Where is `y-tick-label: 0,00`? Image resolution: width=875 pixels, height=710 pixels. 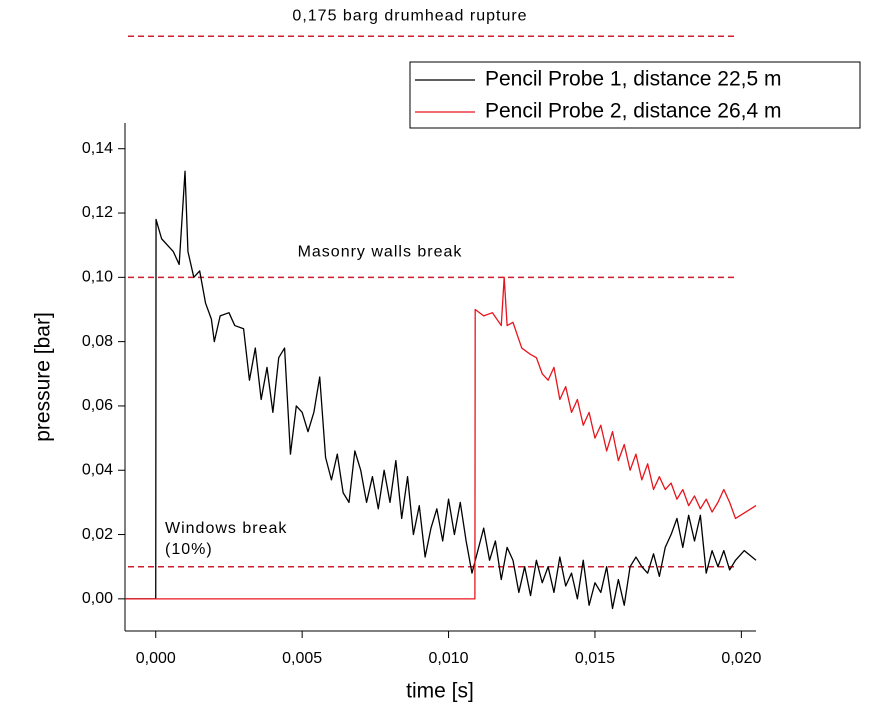 y-tick-label: 0,00 is located at coordinates (97, 598).